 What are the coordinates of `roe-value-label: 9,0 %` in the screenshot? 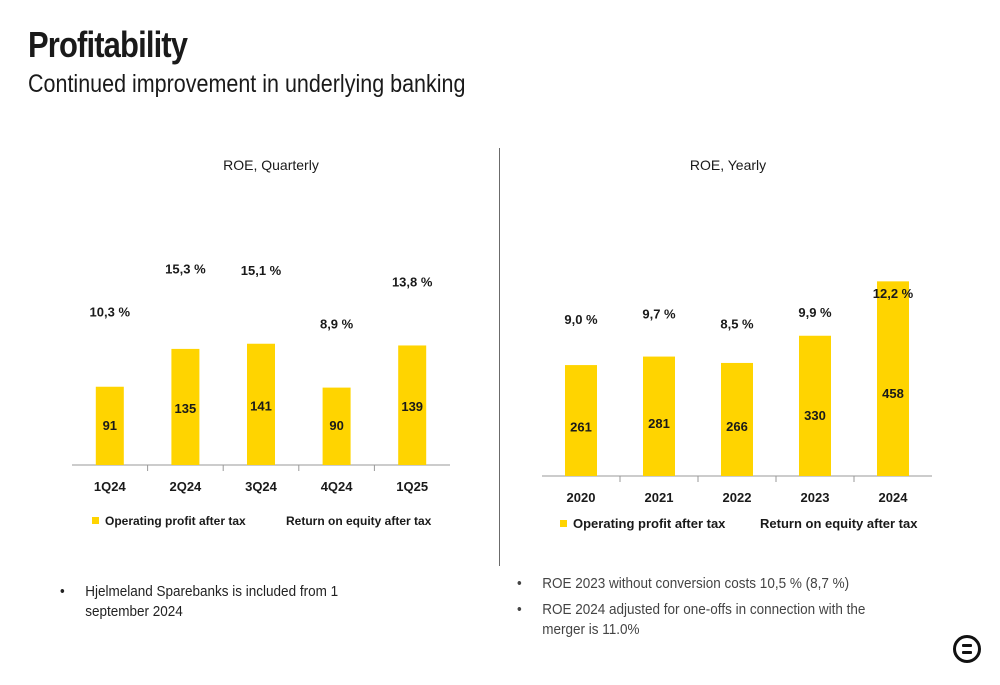 It's located at (581, 319).